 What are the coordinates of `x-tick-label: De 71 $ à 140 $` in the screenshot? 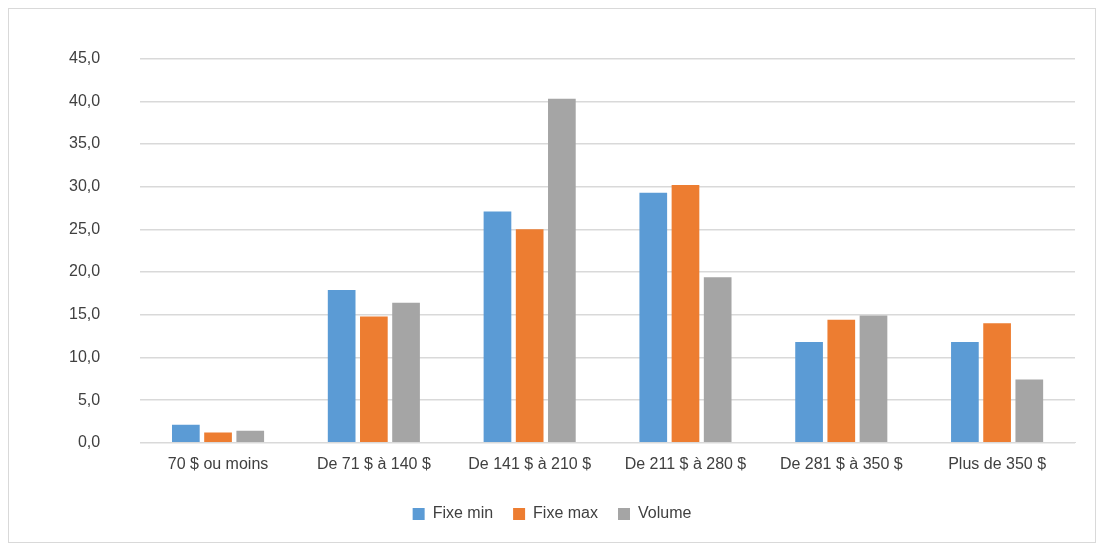 It's located at (373, 463).